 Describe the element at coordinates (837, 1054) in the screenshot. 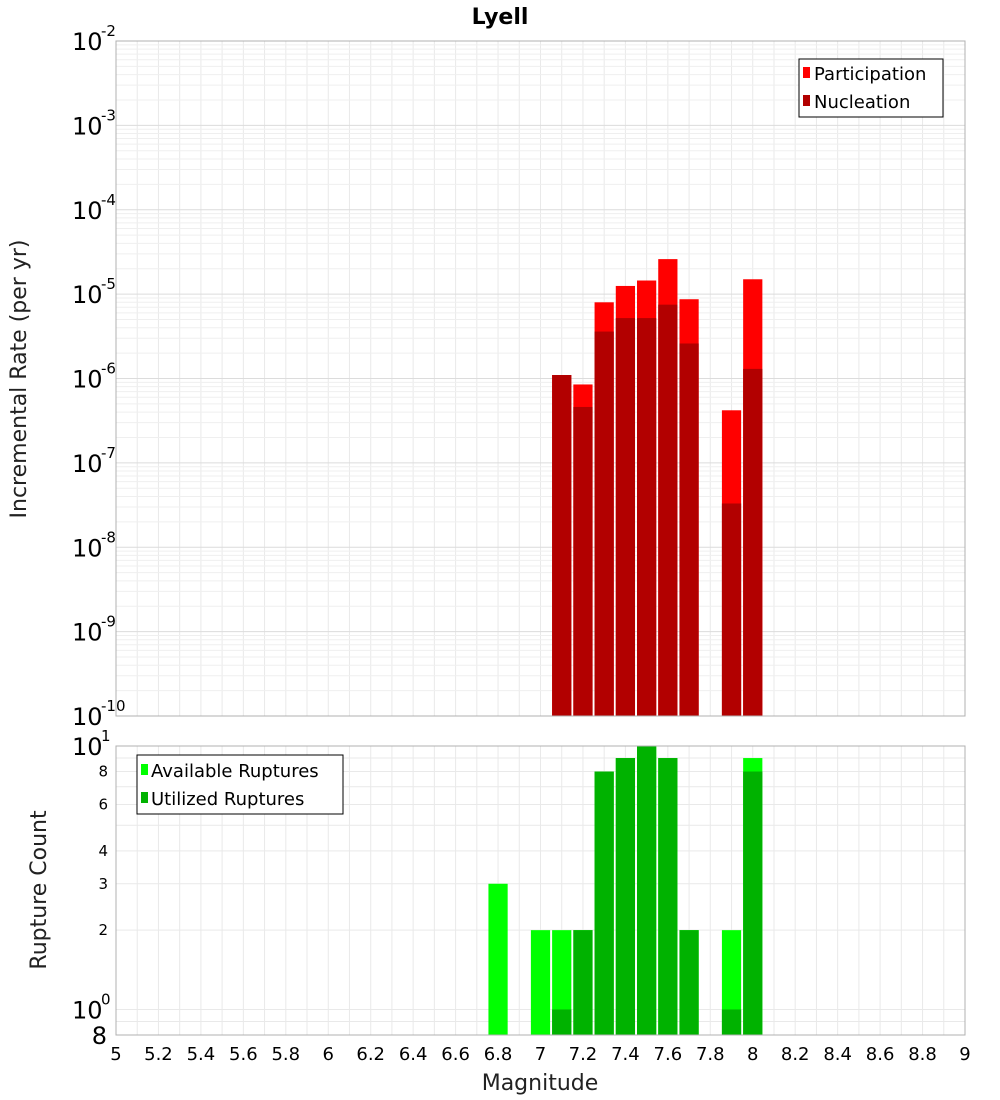

I see `x-tick-label: 8.4` at that location.